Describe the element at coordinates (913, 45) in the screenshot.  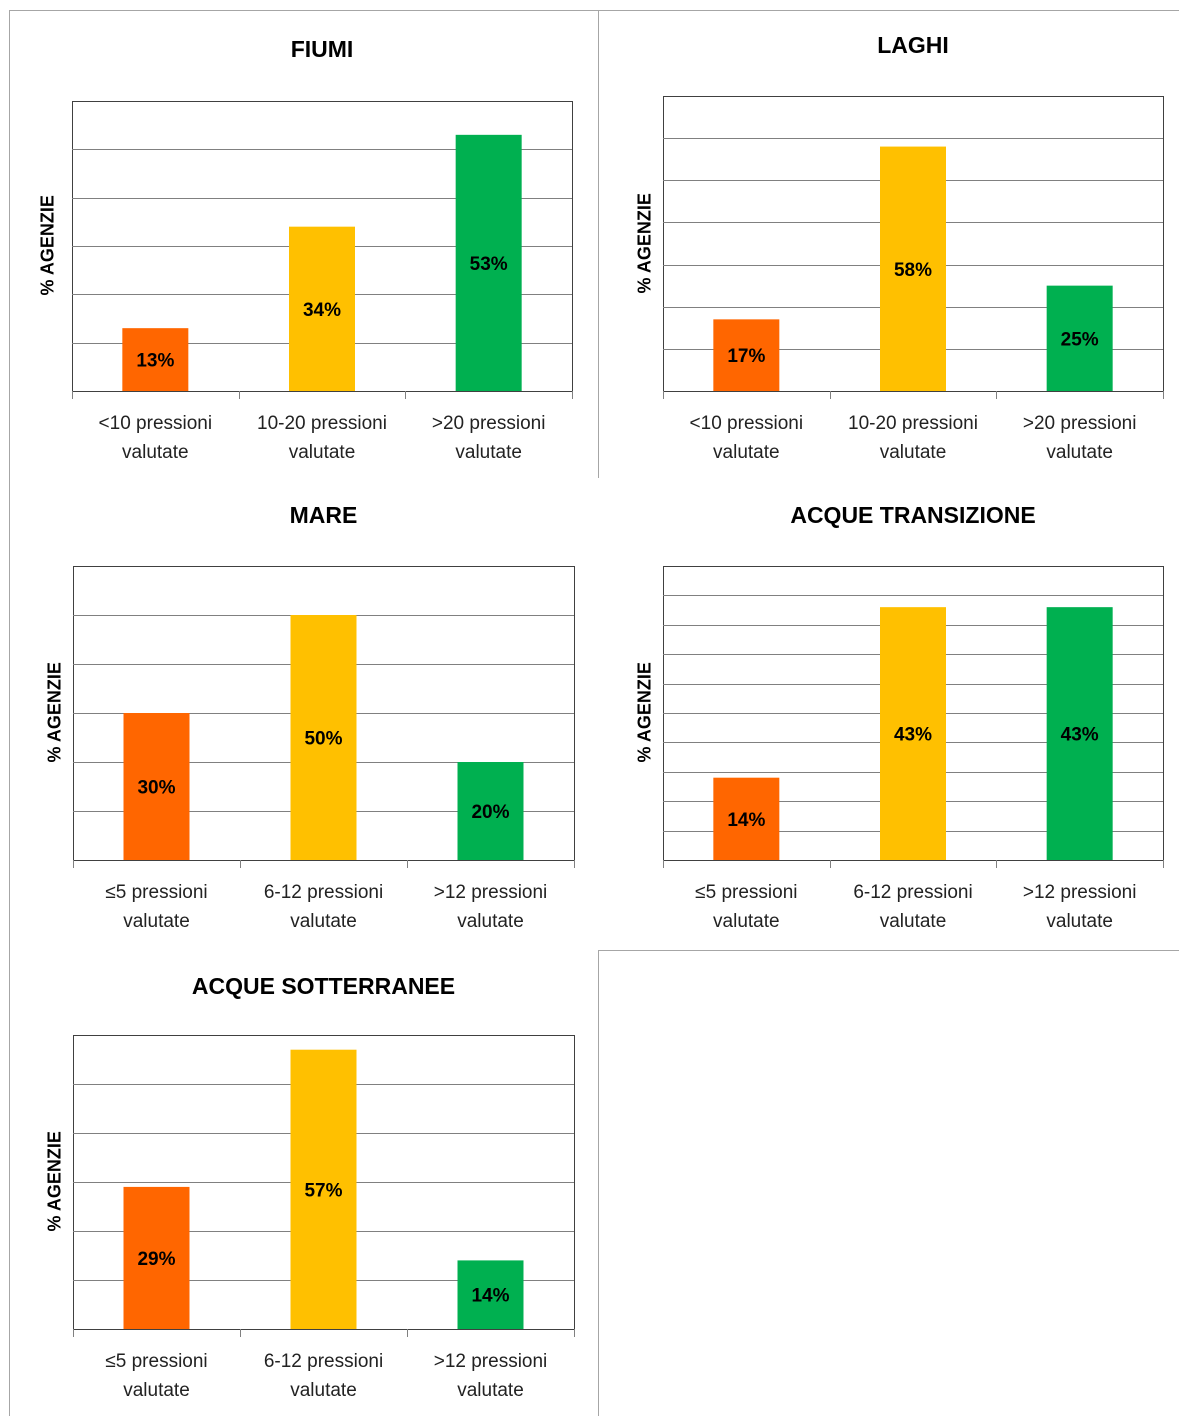
I see `chart-title: LAGHI` at that location.